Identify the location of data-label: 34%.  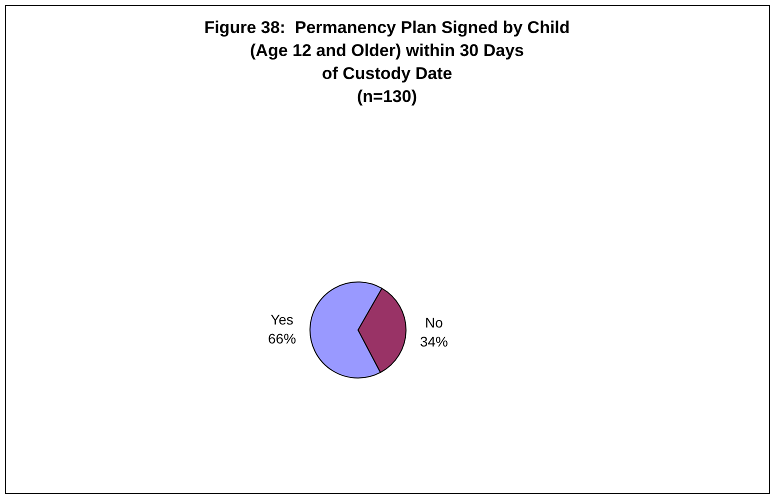
(434, 341).